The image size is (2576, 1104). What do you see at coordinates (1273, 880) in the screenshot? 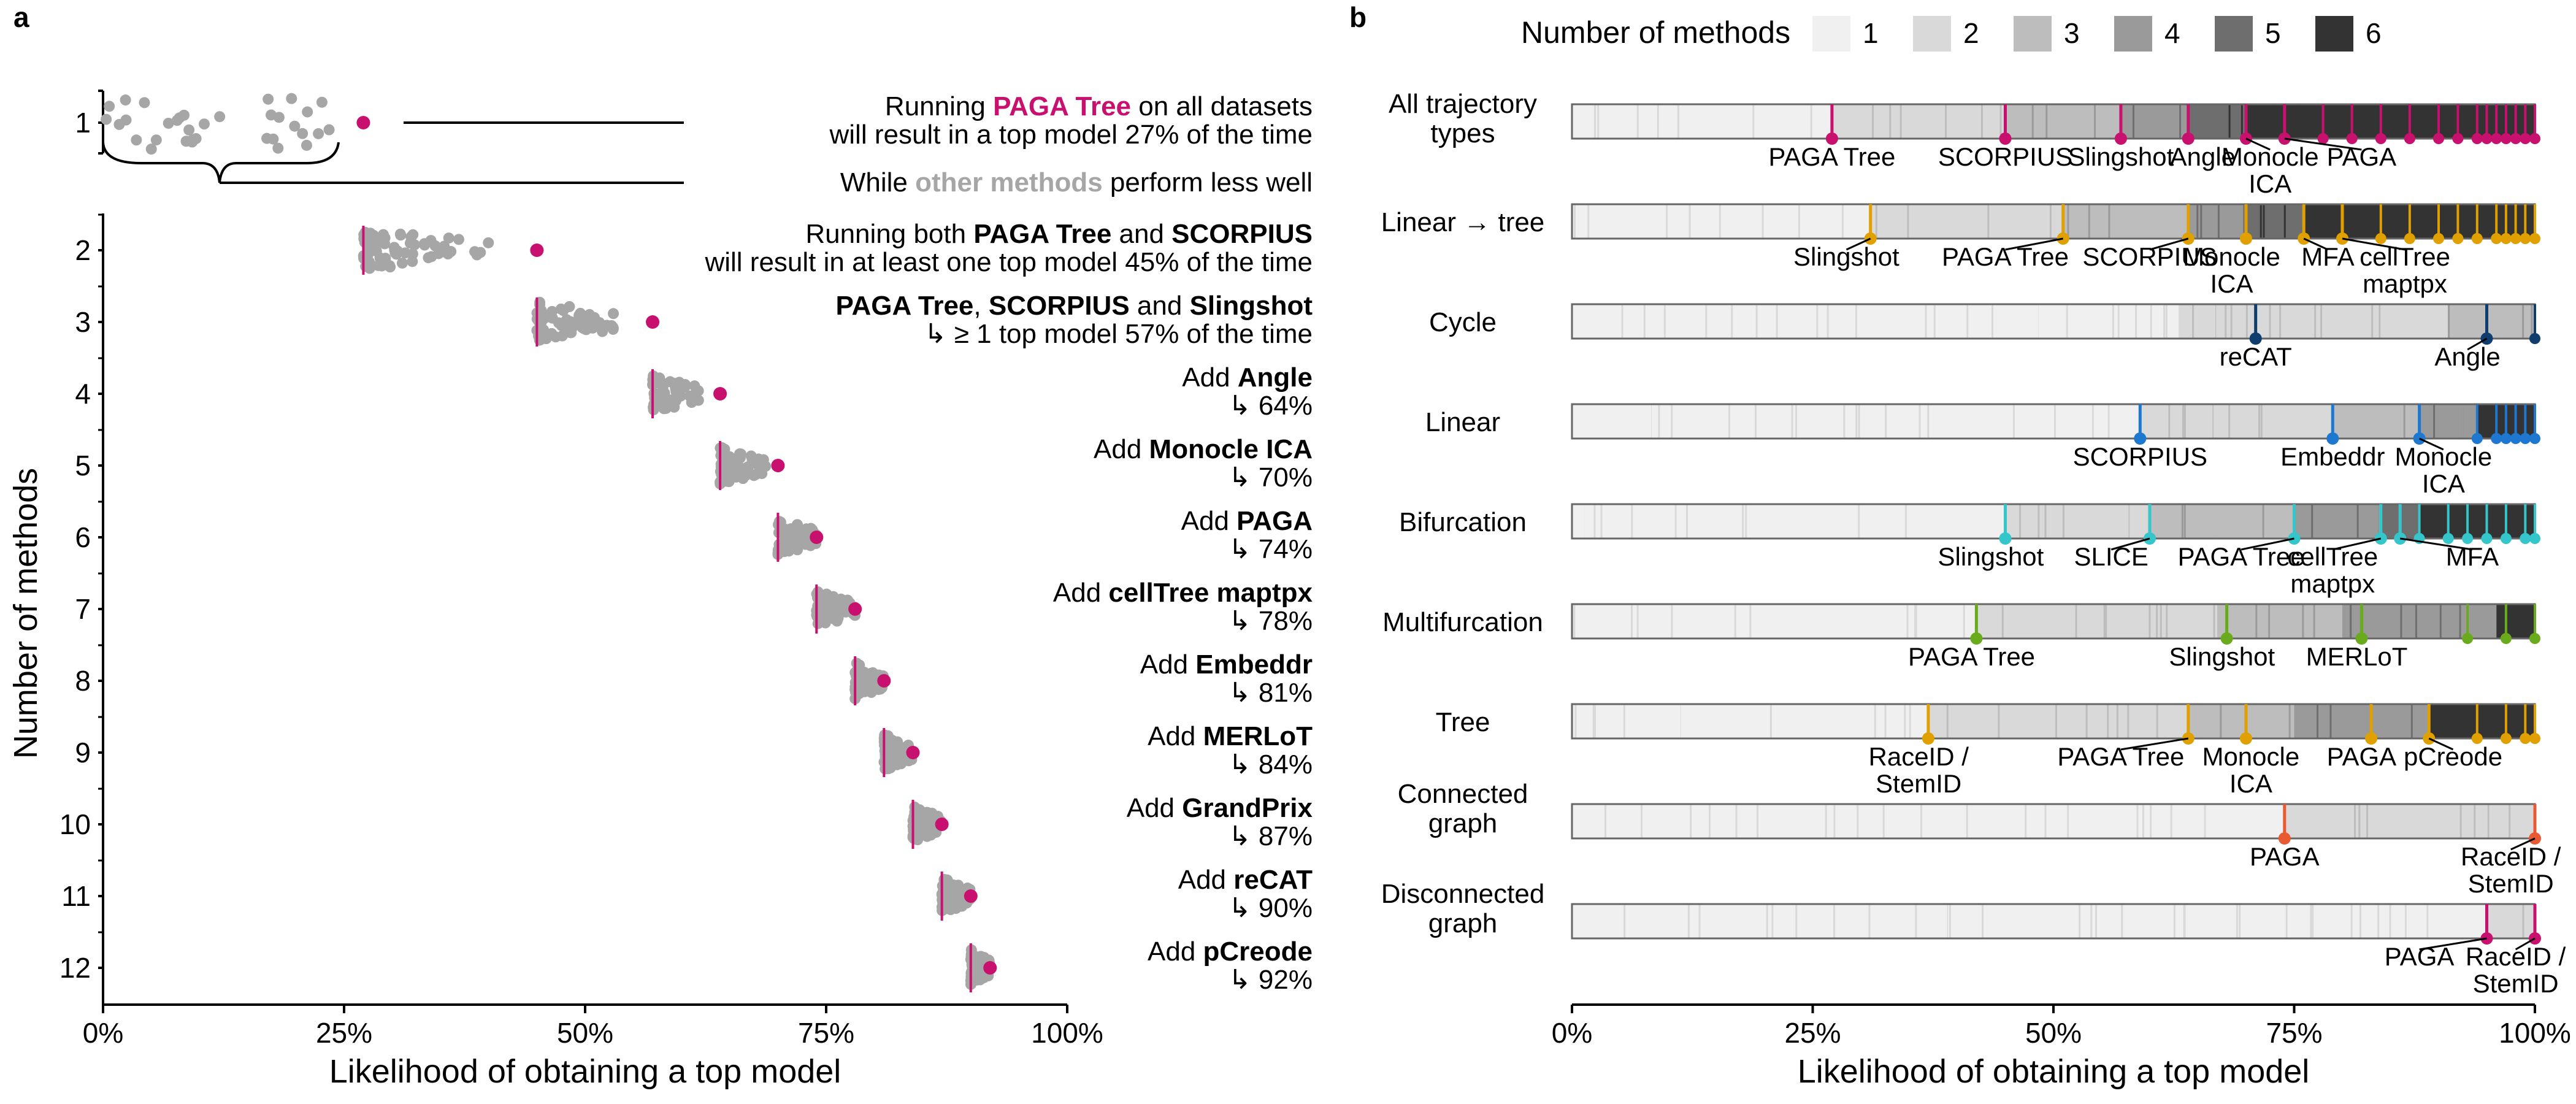
I see `text-run: reCAT` at bounding box center [1273, 880].